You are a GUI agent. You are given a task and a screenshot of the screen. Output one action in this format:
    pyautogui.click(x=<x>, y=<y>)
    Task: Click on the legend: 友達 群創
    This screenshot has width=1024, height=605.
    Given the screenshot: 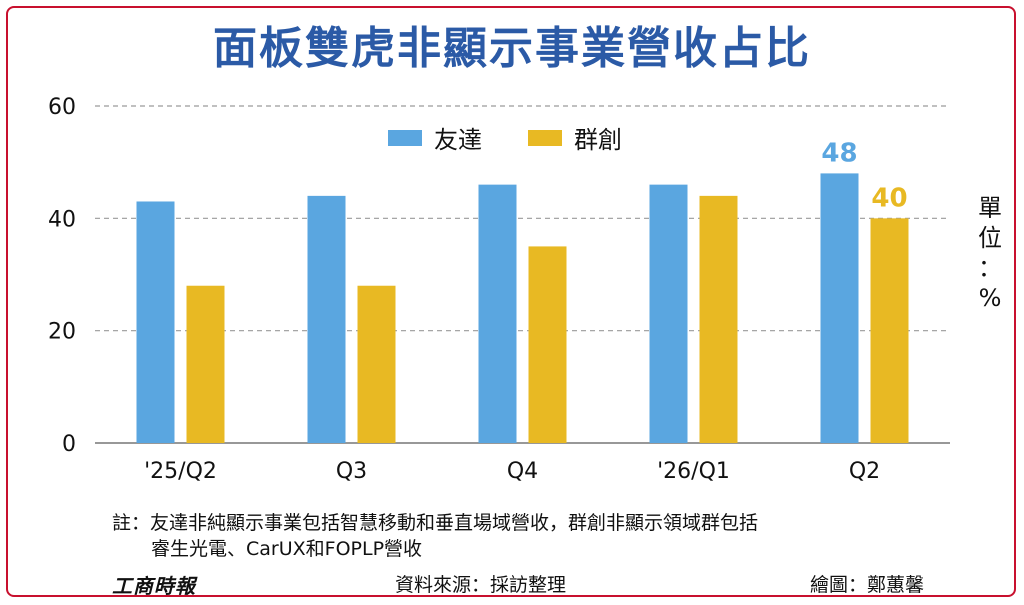 What is the action you would take?
    pyautogui.click(x=505, y=140)
    